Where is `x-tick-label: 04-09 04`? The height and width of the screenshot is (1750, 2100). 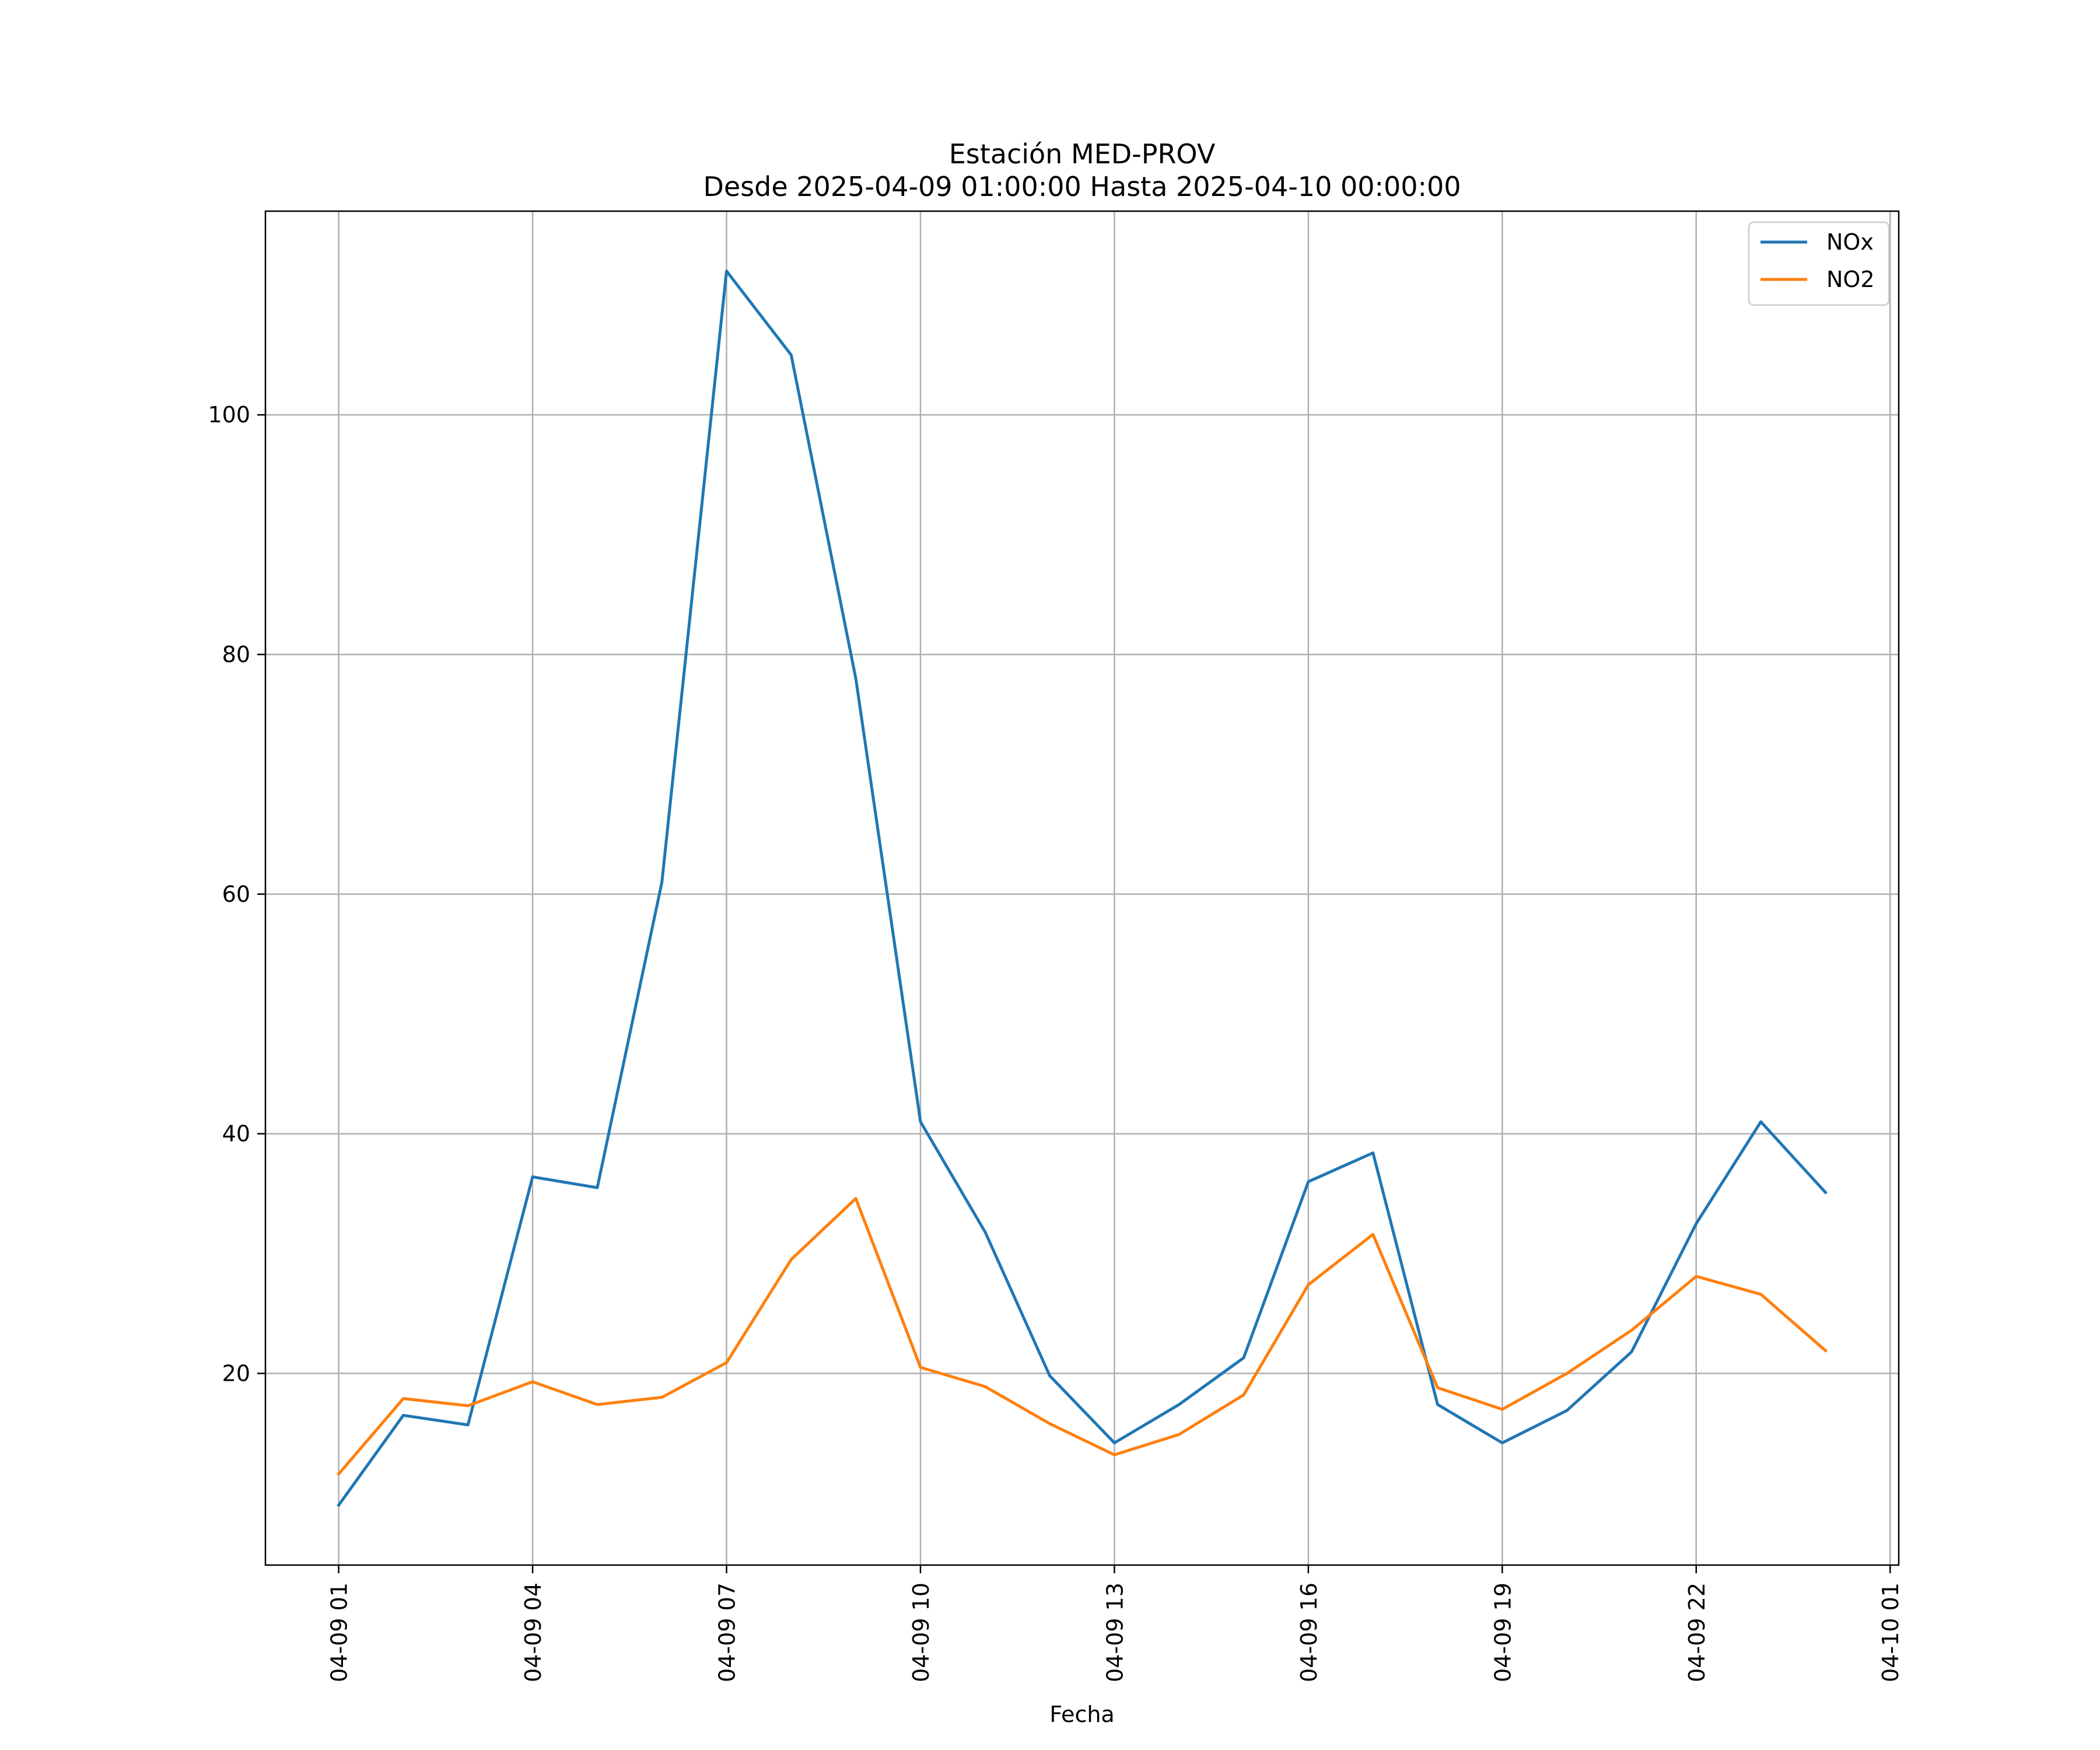 x-tick-label: 04-09 04 is located at coordinates (533, 1632).